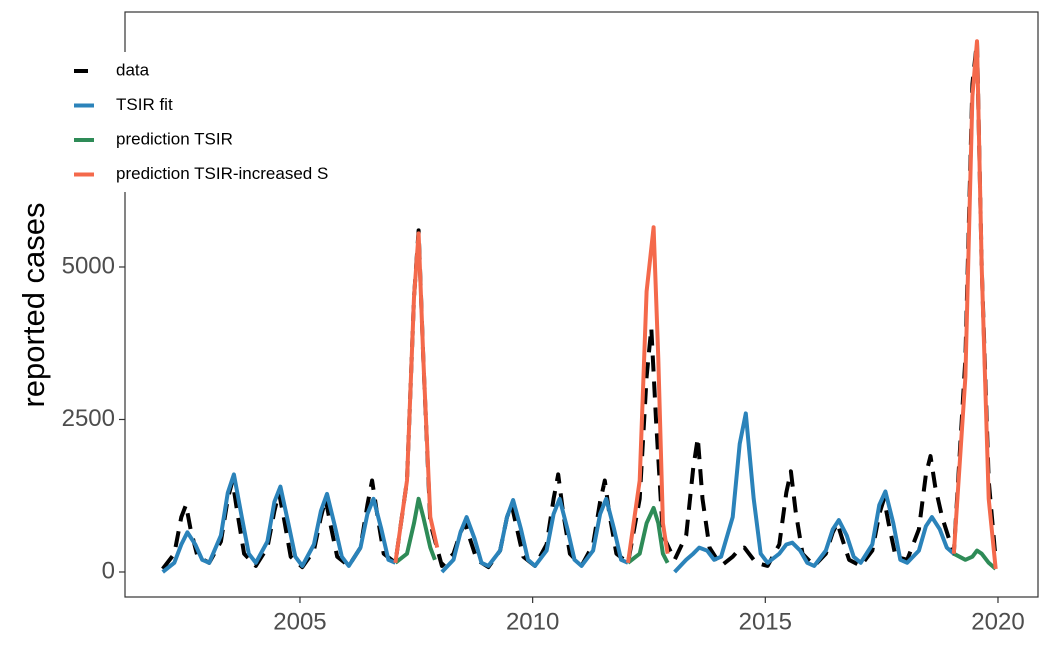 The height and width of the screenshot is (648, 1050). What do you see at coordinates (532, 621) in the screenshot?
I see `x-tick-label: 2010` at bounding box center [532, 621].